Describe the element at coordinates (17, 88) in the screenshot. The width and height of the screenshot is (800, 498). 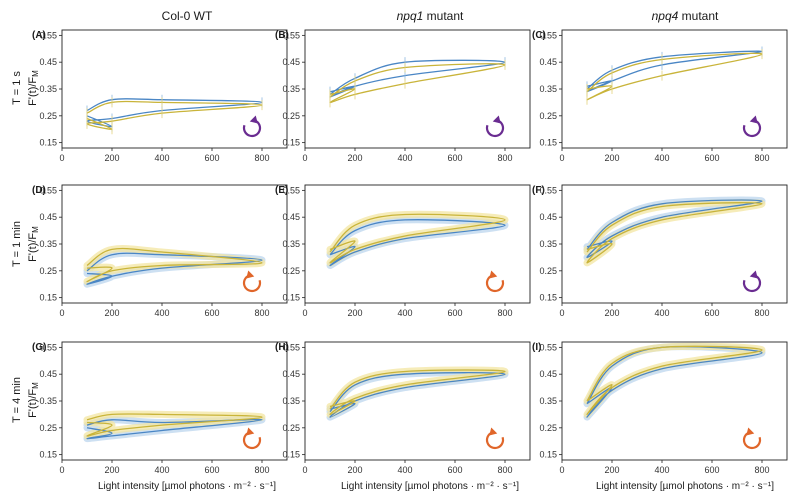
I see `row-label-1: T = 1 s` at that location.